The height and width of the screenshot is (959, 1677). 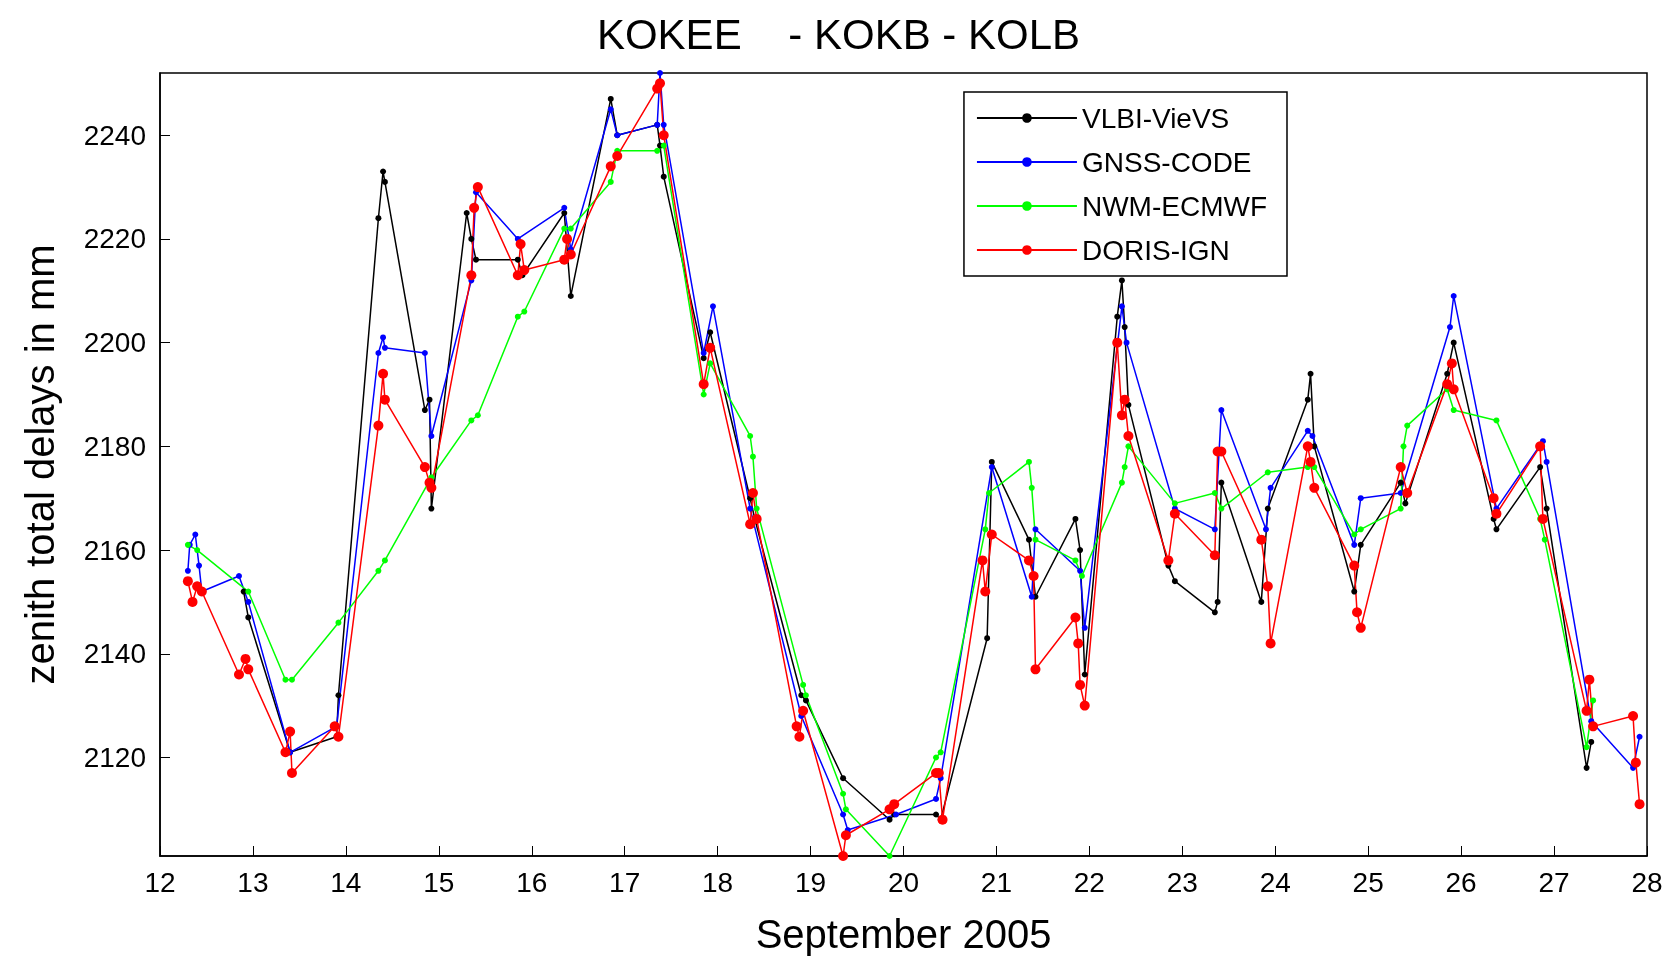 I want to click on x-tick-label: 17, so click(x=625, y=882).